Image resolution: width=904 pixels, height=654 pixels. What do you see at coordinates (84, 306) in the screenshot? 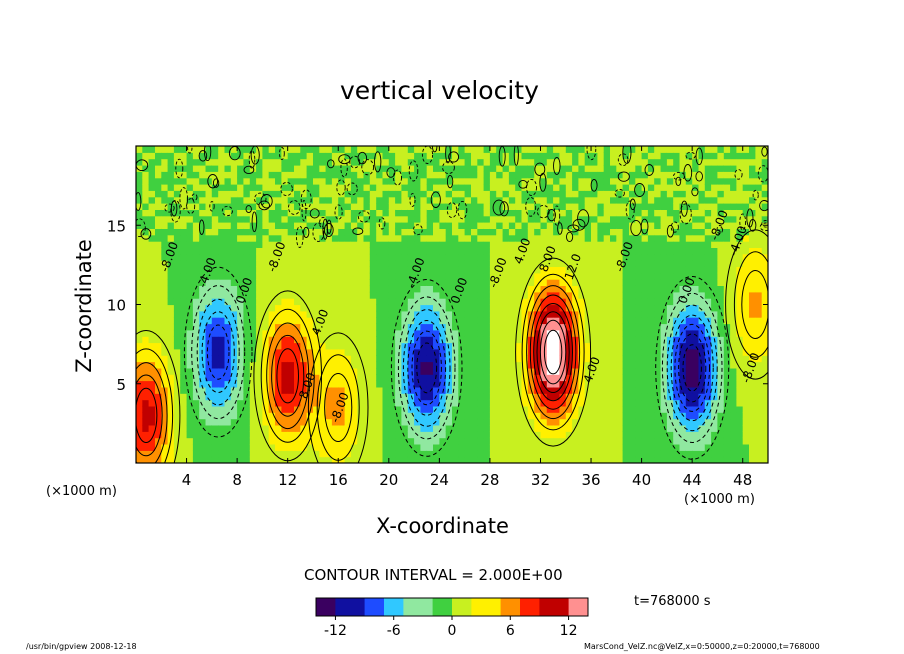
I see `y-axis-label: Z-coordinate` at bounding box center [84, 306].